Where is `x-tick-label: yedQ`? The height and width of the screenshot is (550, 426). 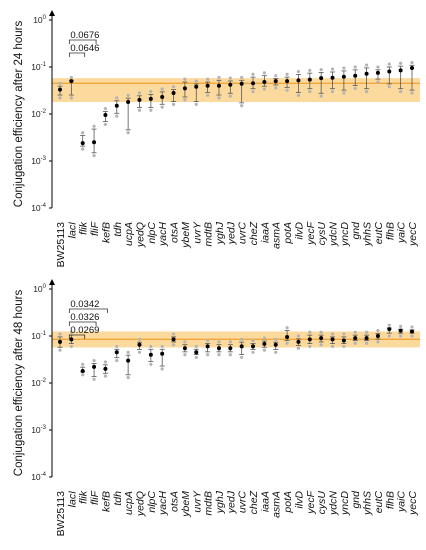
x-tick-label: yedQ is located at coordinates (140, 504).